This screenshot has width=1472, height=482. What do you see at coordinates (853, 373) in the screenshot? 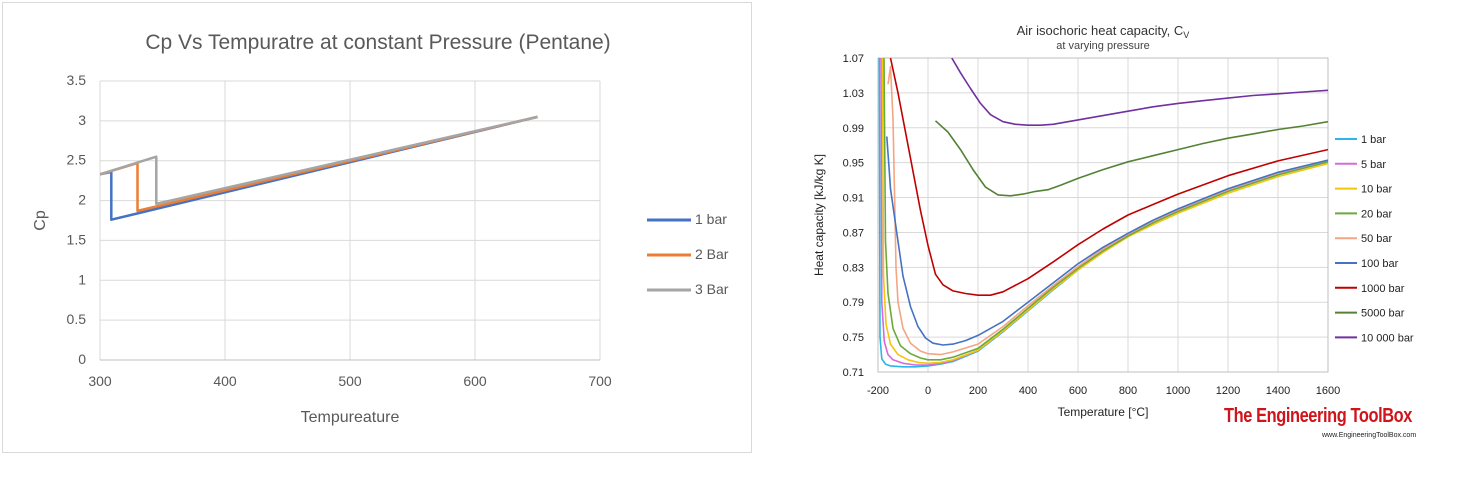
I see `y-tick-label: 0.71` at bounding box center [853, 373].